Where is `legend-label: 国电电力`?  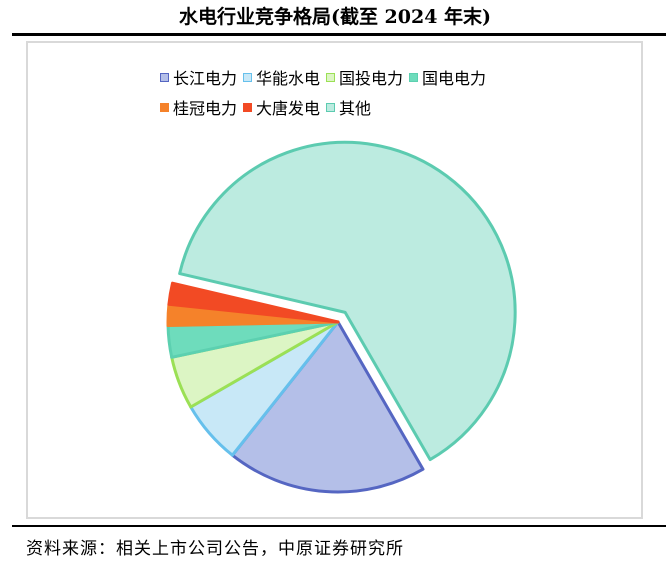 legend-label: 国电电力 is located at coordinates (454, 78).